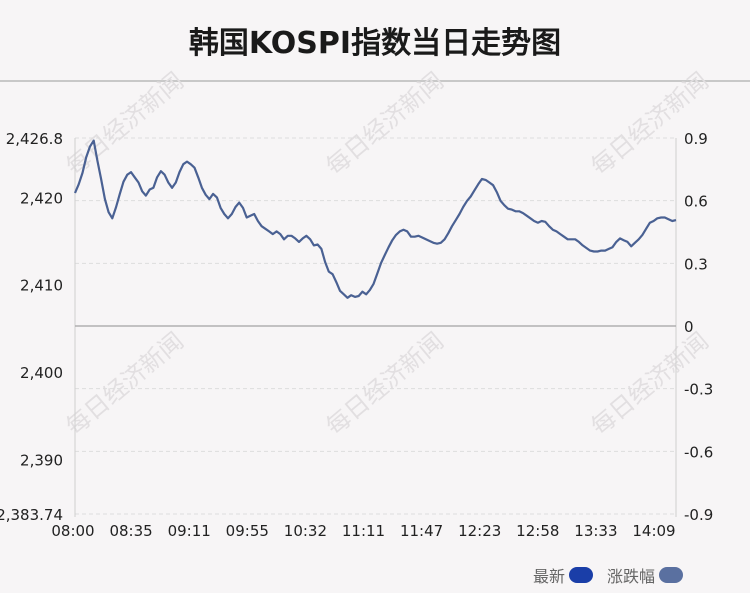 Image resolution: width=750 pixels, height=593 pixels. I want to click on y-right-tick-label: 0, so click(689, 327).